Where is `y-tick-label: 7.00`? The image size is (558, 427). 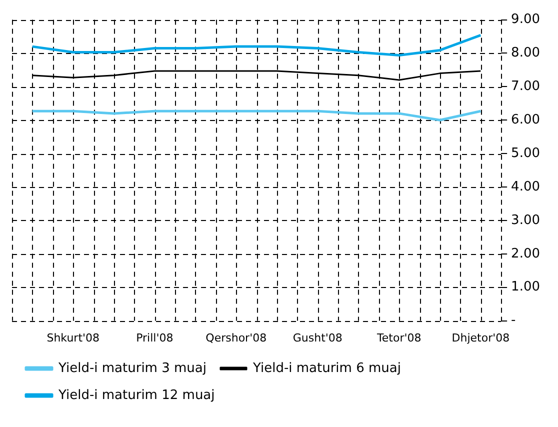
y-tick-label: 7.00 is located at coordinates (525, 86).